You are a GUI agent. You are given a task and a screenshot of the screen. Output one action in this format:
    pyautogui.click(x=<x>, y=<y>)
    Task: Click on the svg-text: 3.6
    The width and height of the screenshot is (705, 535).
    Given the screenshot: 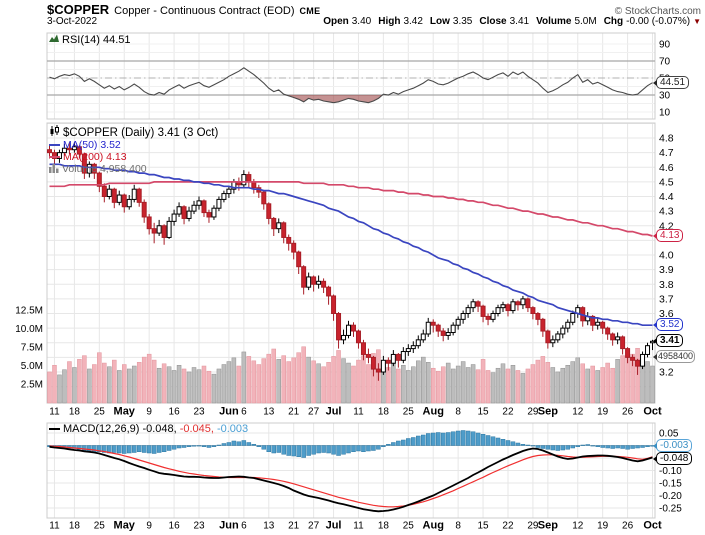 What is the action you would take?
    pyautogui.click(x=666, y=314)
    